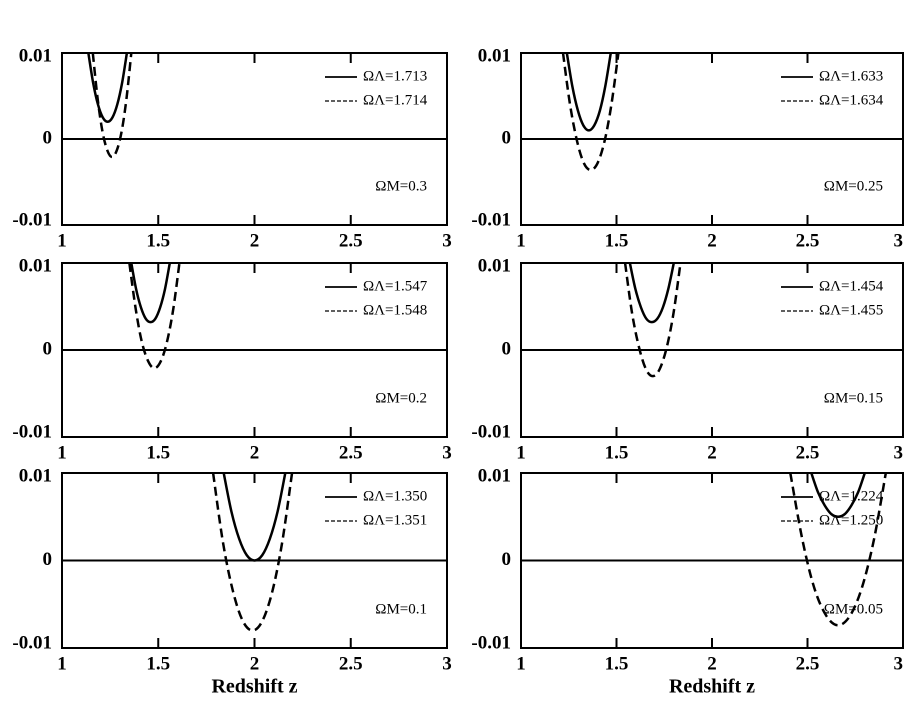  Describe the element at coordinates (395, 520) in the screenshot. I see `legend-label: ΩΛ=1.351` at that location.